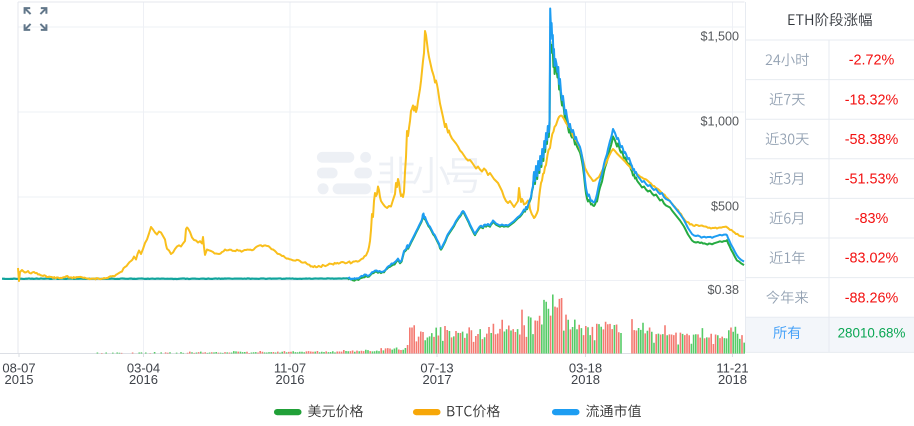 This screenshot has width=914, height=426. I want to click on svg-text: -83.02%, so click(872, 259).